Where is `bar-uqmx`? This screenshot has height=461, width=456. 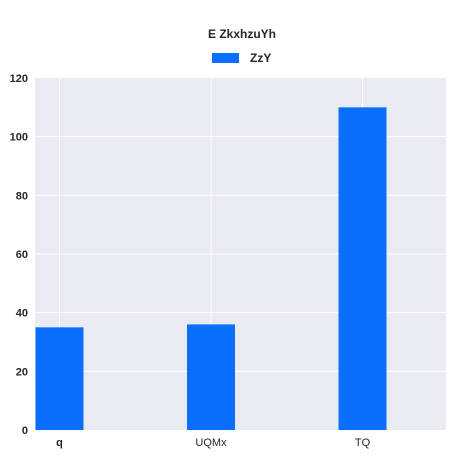
bar-uqmx is located at coordinates (211, 377).